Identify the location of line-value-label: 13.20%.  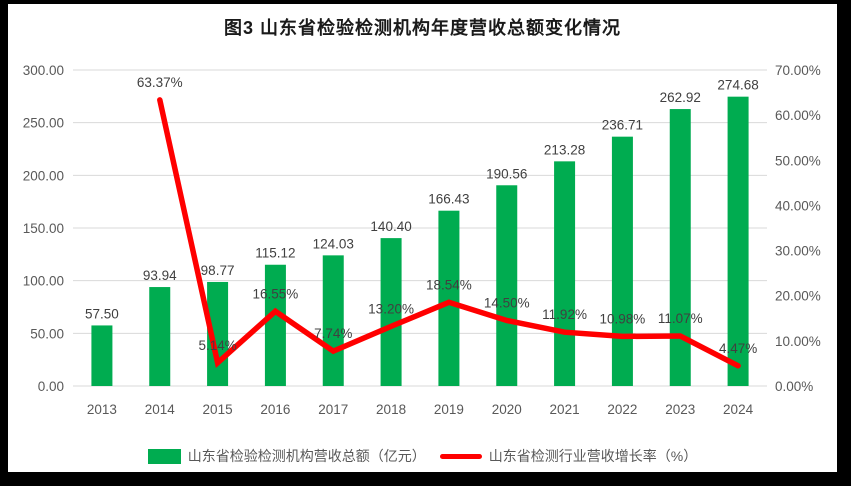
(391, 308).